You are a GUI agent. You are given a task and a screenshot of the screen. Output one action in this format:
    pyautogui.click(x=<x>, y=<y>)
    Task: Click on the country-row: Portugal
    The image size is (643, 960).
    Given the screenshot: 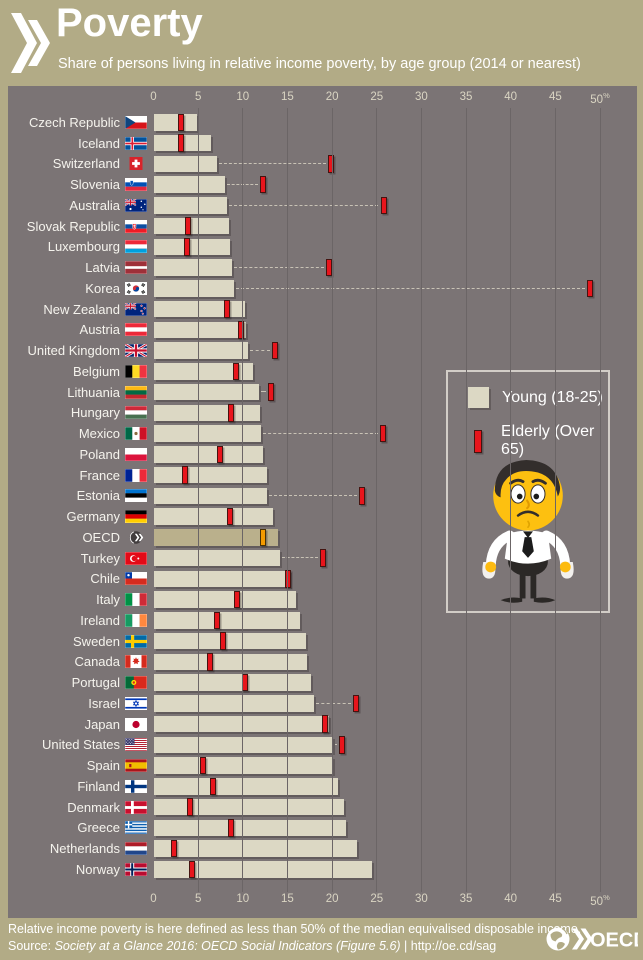 What is the action you would take?
    pyautogui.click(x=322, y=682)
    